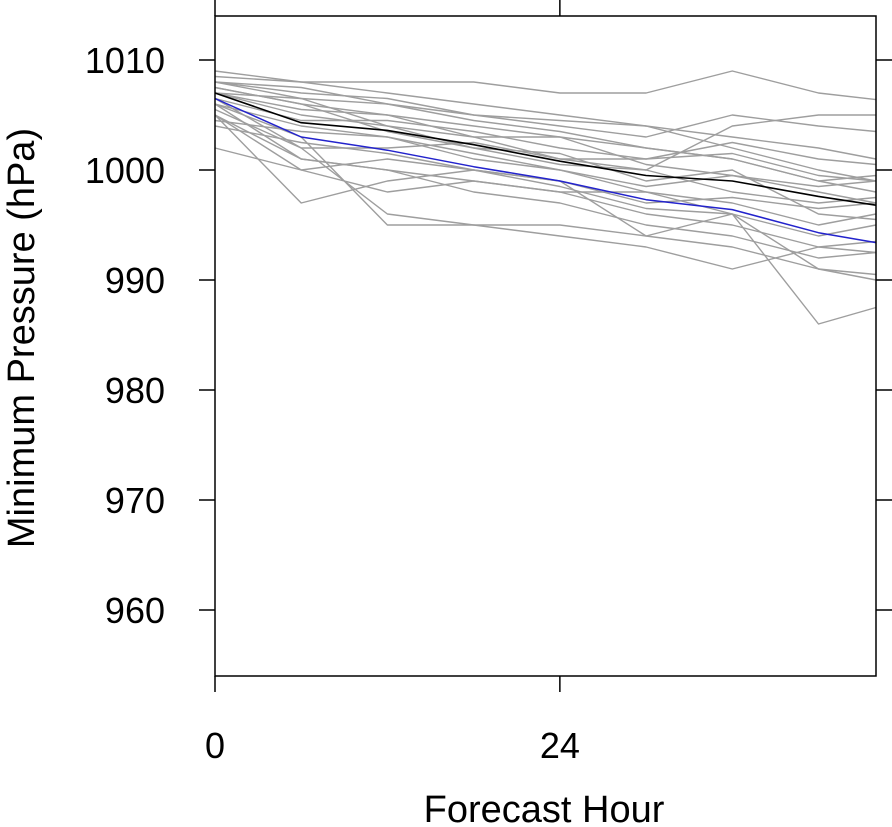 The width and height of the screenshot is (892, 827). I want to click on mean-series, so click(545, 149).